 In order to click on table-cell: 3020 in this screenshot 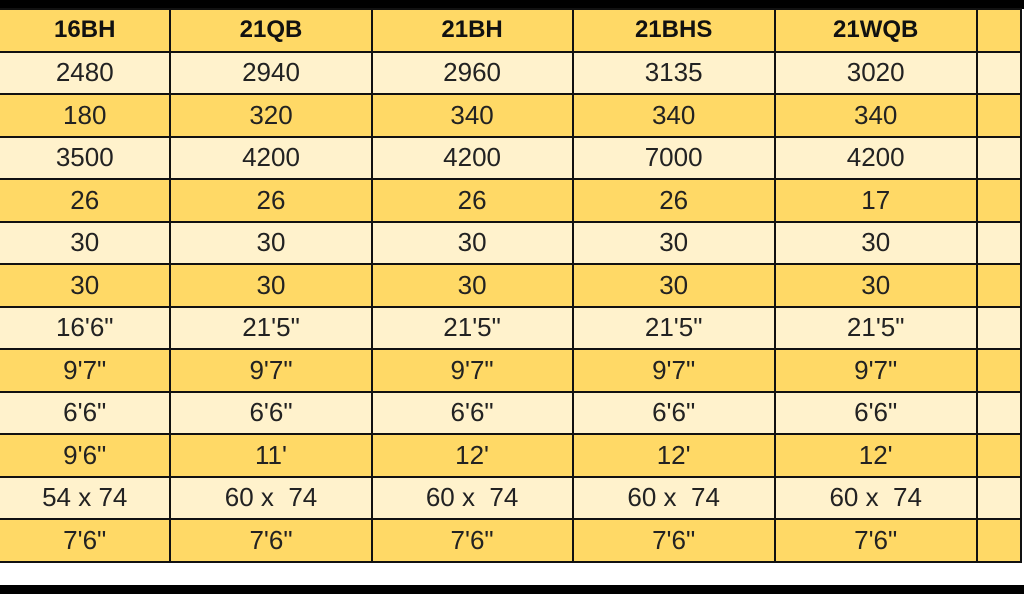, I will do `click(875, 72)`.